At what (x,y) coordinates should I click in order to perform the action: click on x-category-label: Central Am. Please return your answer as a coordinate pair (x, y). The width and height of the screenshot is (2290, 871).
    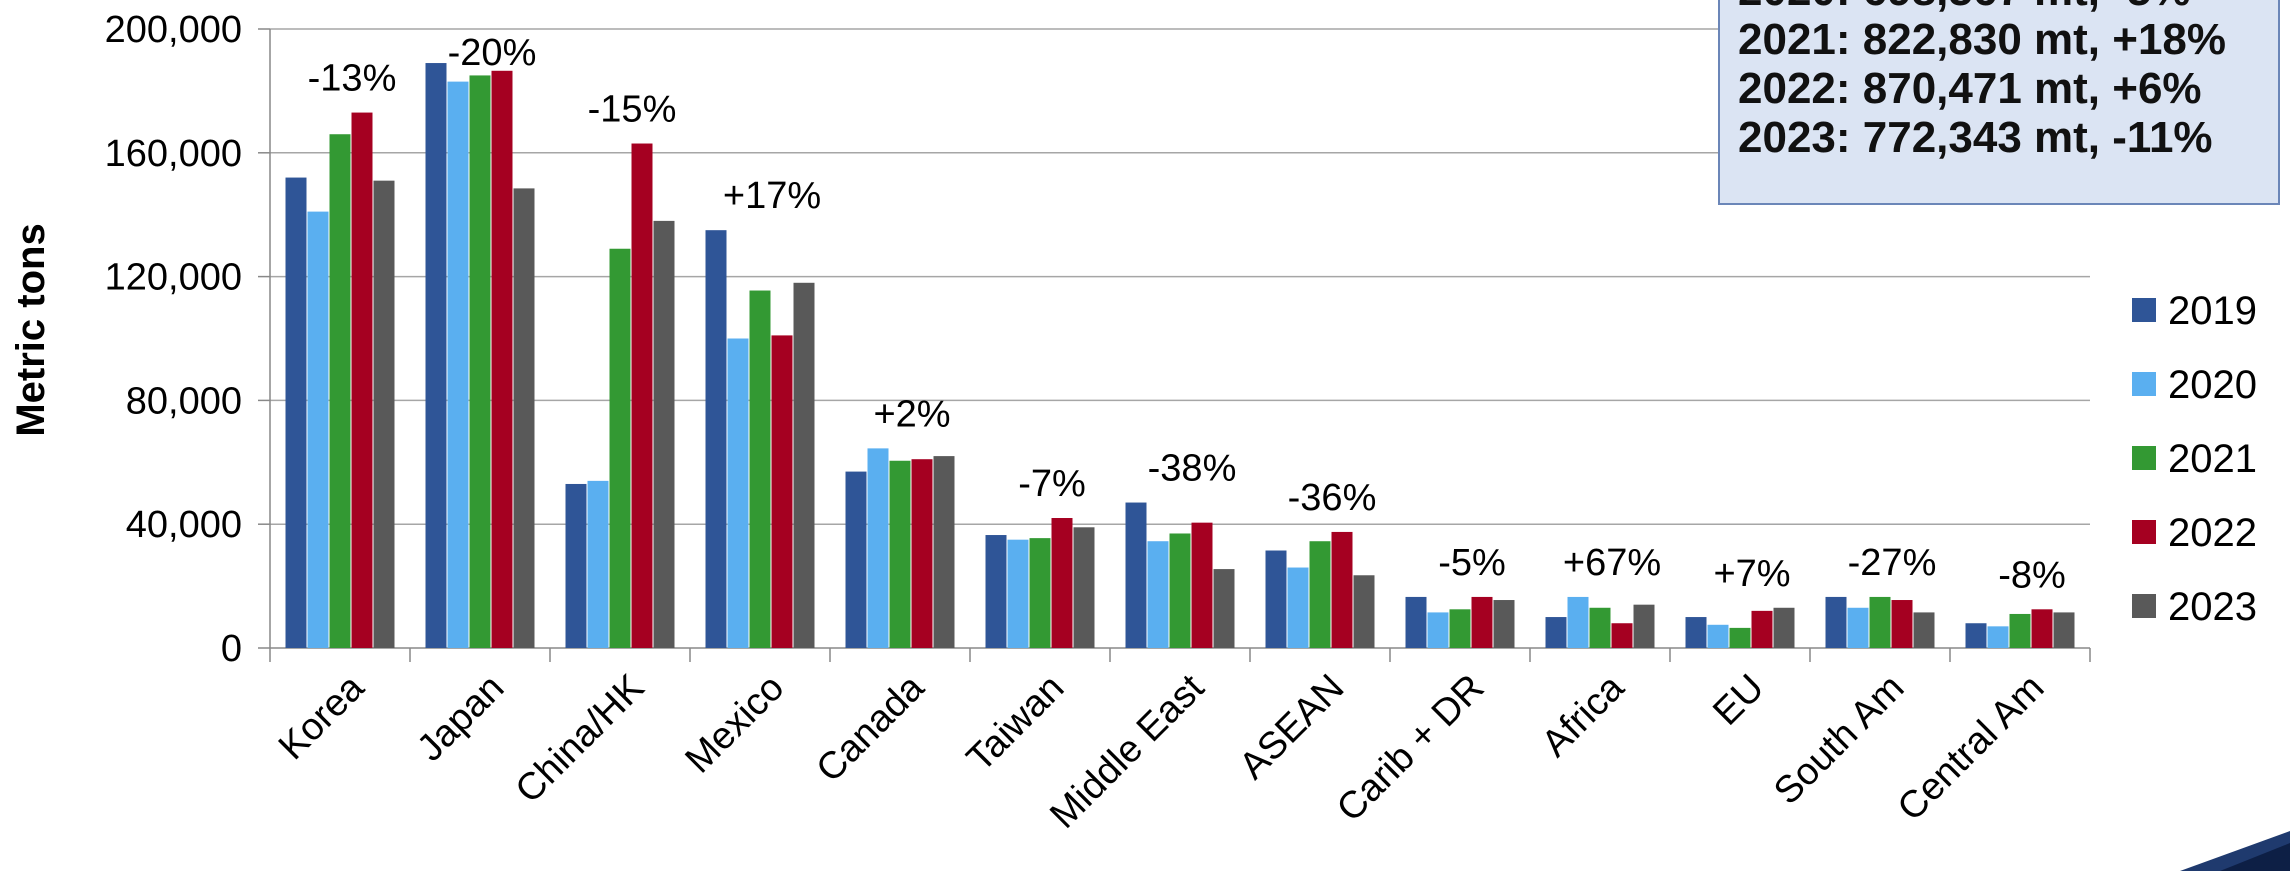
    Looking at the image, I should click on (1971, 748).